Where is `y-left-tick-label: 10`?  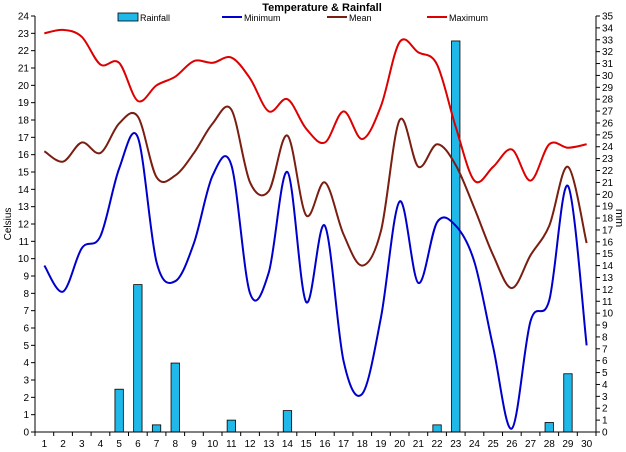
y-left-tick-label: 10 is located at coordinates (24, 259).